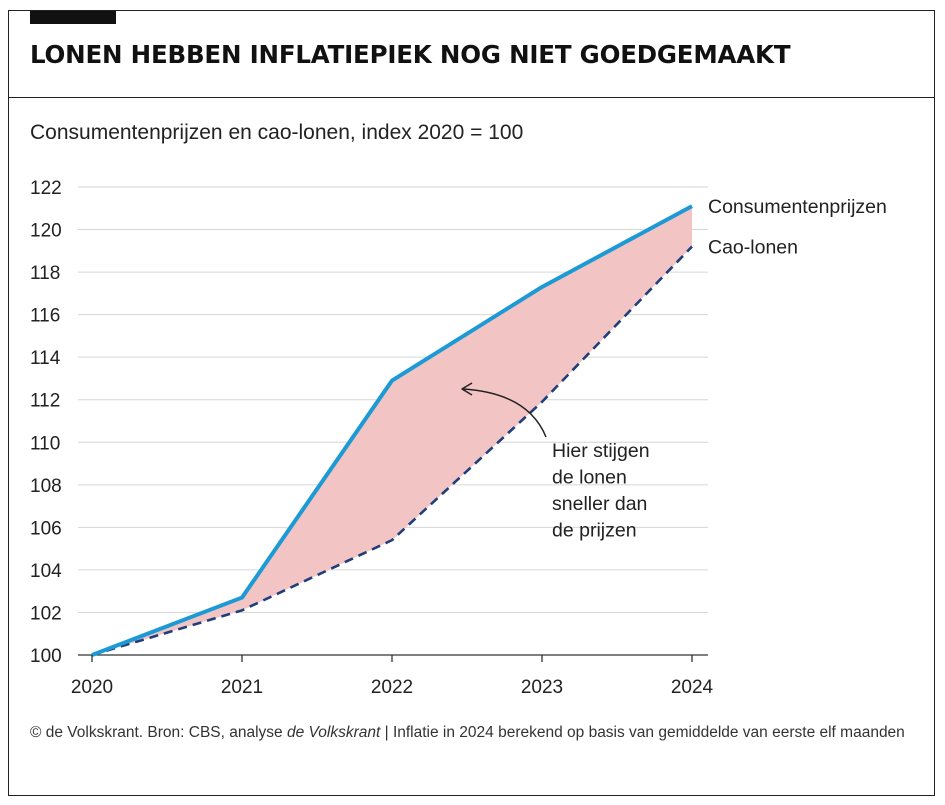 The width and height of the screenshot is (945, 805). I want to click on accent-bar, so click(73, 17).